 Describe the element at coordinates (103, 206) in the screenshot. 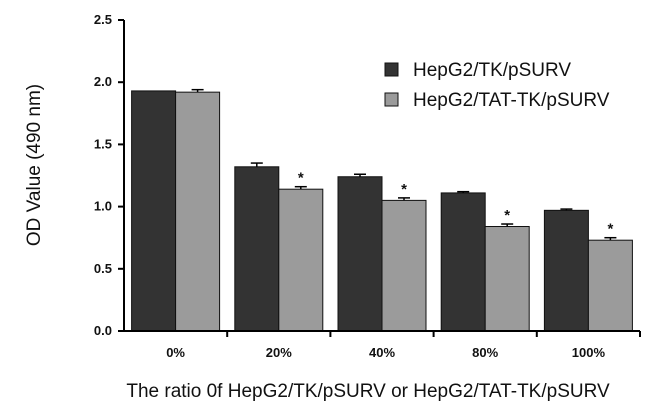

I see `y-tick-label: 1.0` at that location.